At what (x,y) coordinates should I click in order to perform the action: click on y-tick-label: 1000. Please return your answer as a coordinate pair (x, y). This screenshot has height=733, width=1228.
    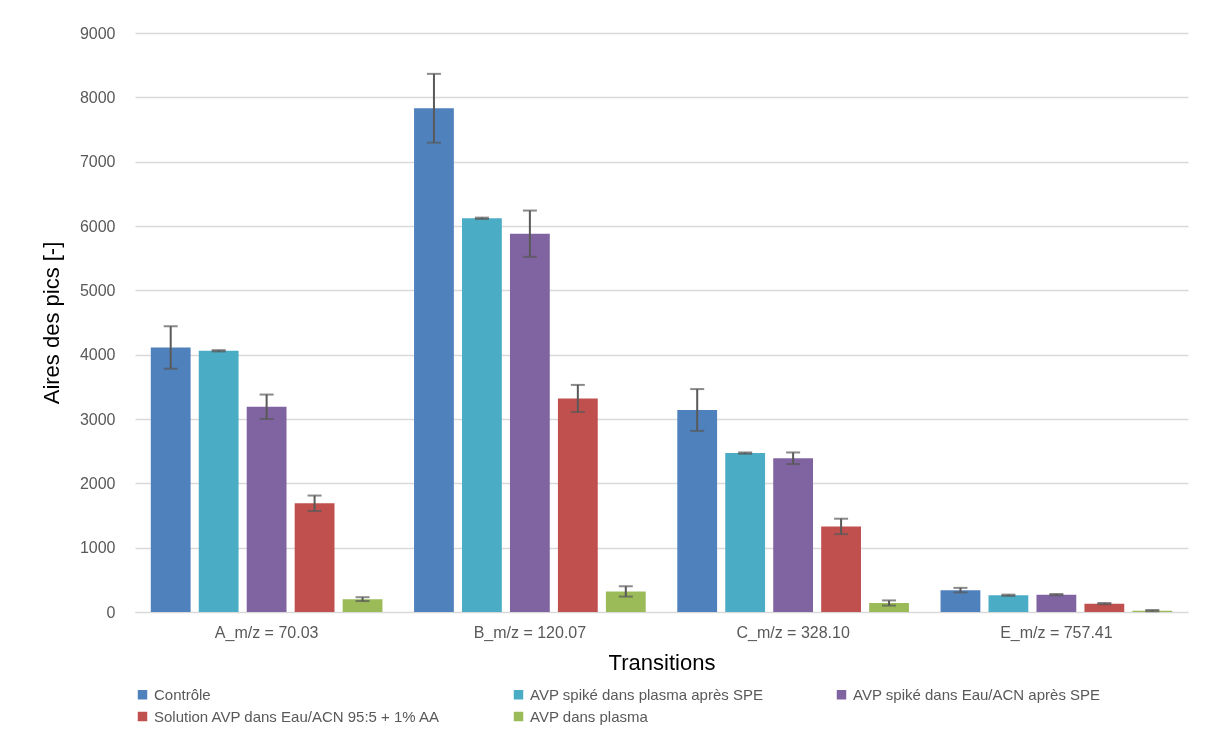
    Looking at the image, I should click on (97, 548).